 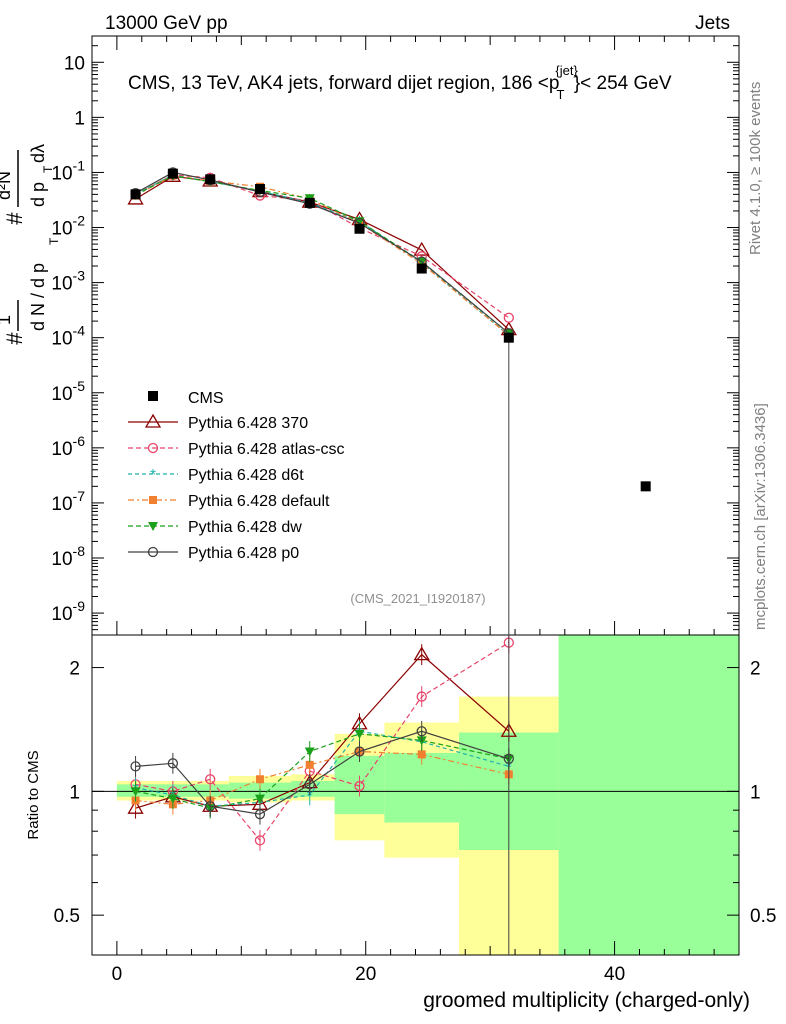 I want to click on main-ytick-label: 10⁻⁷, so click(x=68, y=501).